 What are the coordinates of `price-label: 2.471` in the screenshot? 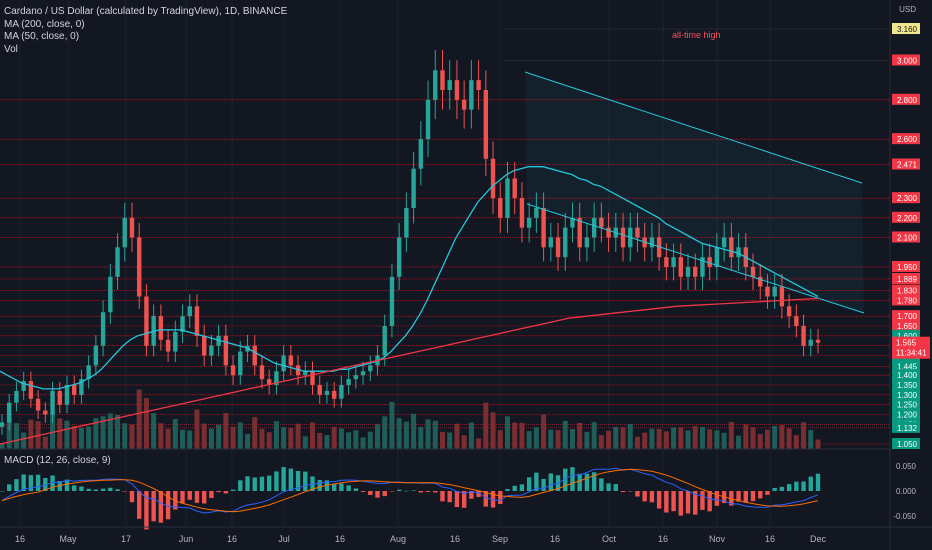 It's located at (907, 165).